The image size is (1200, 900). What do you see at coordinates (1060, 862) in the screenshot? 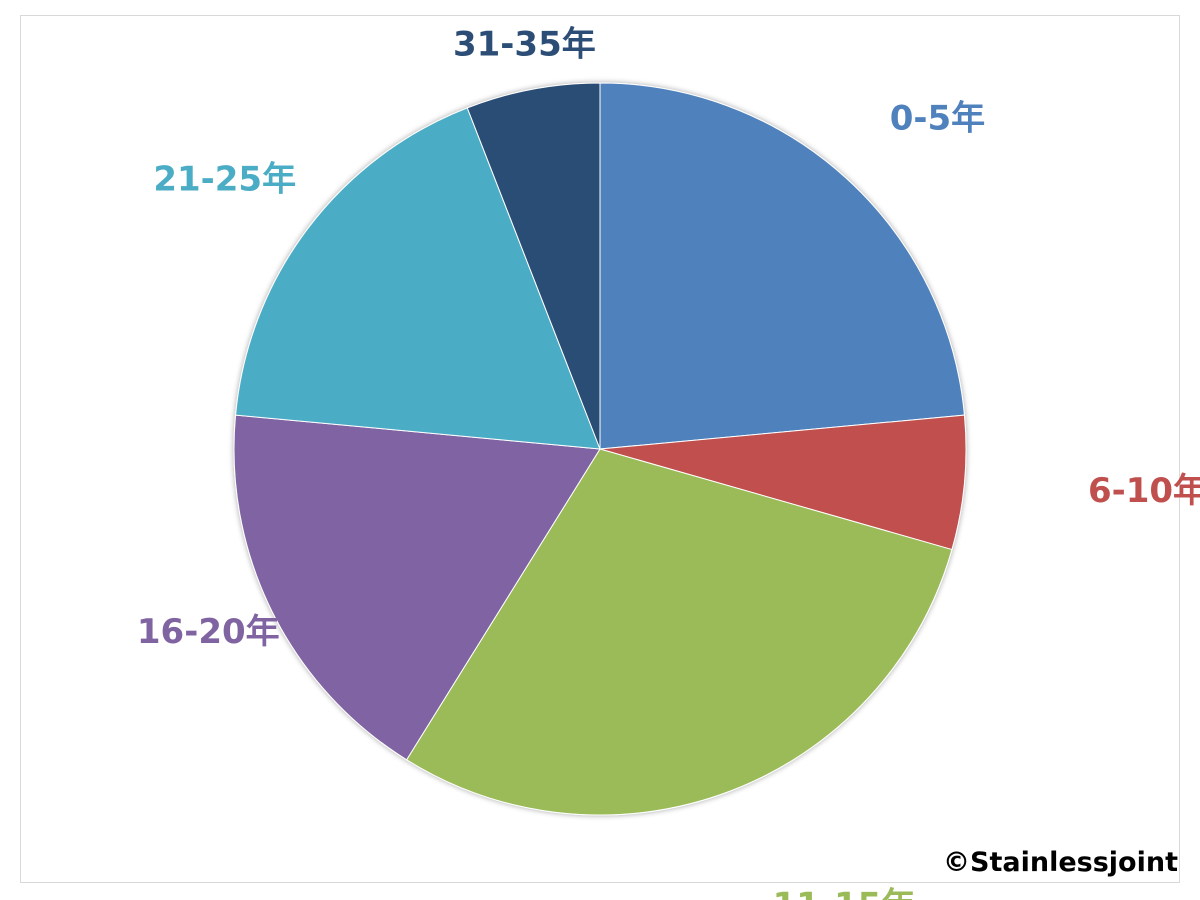
I see `copyright-watermark: ©Stainlessjoint` at bounding box center [1060, 862].